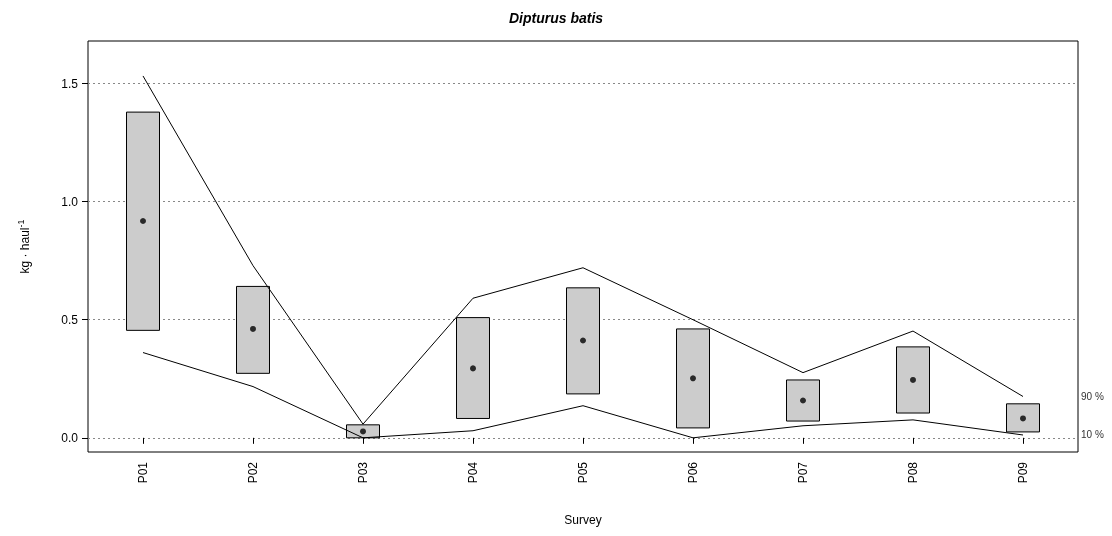 Image resolution: width=1112 pixels, height=536 pixels. What do you see at coordinates (803, 472) in the screenshot?
I see `x-tick-label: P07` at bounding box center [803, 472].